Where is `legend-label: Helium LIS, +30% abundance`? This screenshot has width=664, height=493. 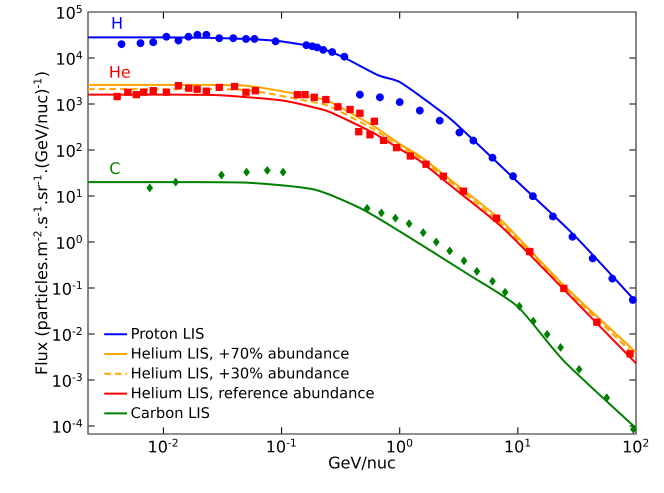
legend-label: Helium LIS, +30% abundance is located at coordinates (240, 373).